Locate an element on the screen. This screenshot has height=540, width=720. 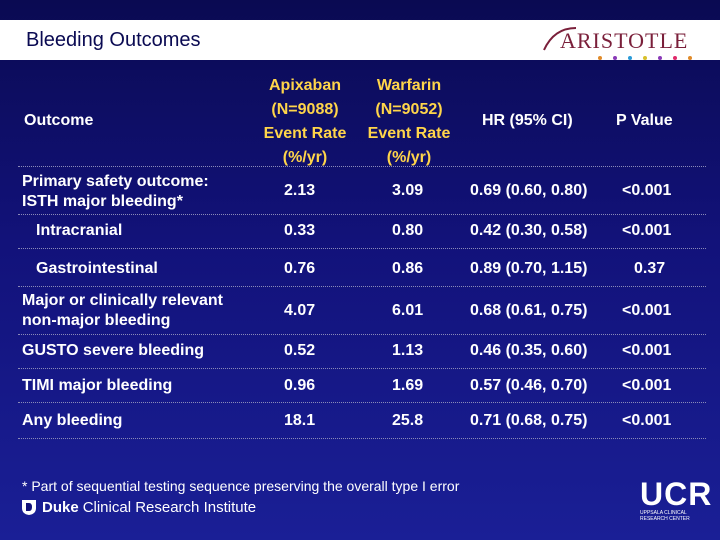
cell-apixaban: 0.96 is located at coordinates (300, 385).